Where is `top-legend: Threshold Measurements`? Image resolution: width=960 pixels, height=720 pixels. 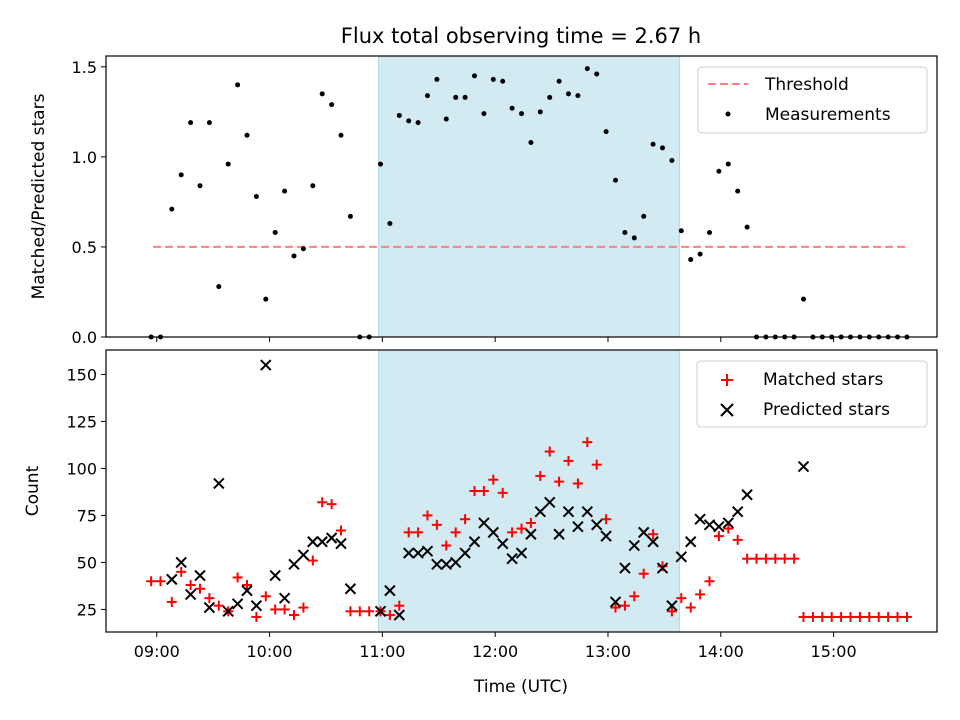 top-legend: Threshold Measurements is located at coordinates (812, 100).